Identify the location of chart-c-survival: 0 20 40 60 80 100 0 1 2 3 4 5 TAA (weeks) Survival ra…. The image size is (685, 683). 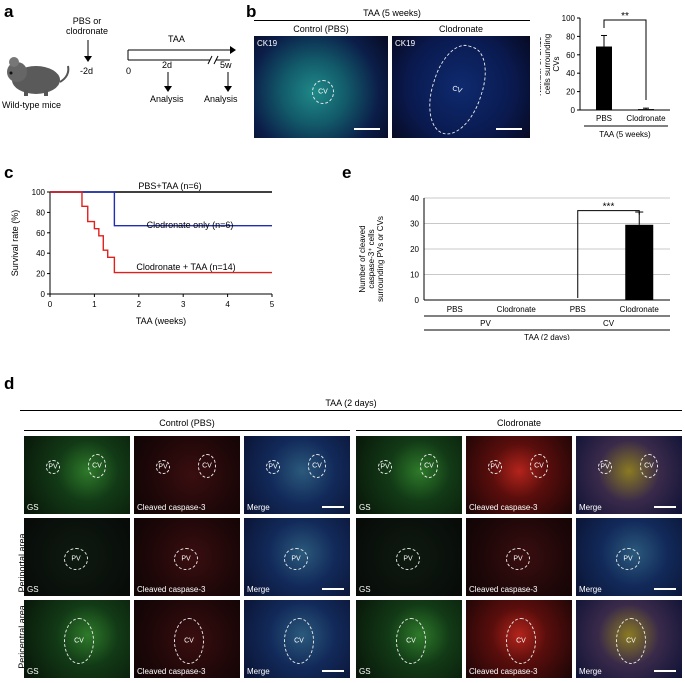
(142, 253).